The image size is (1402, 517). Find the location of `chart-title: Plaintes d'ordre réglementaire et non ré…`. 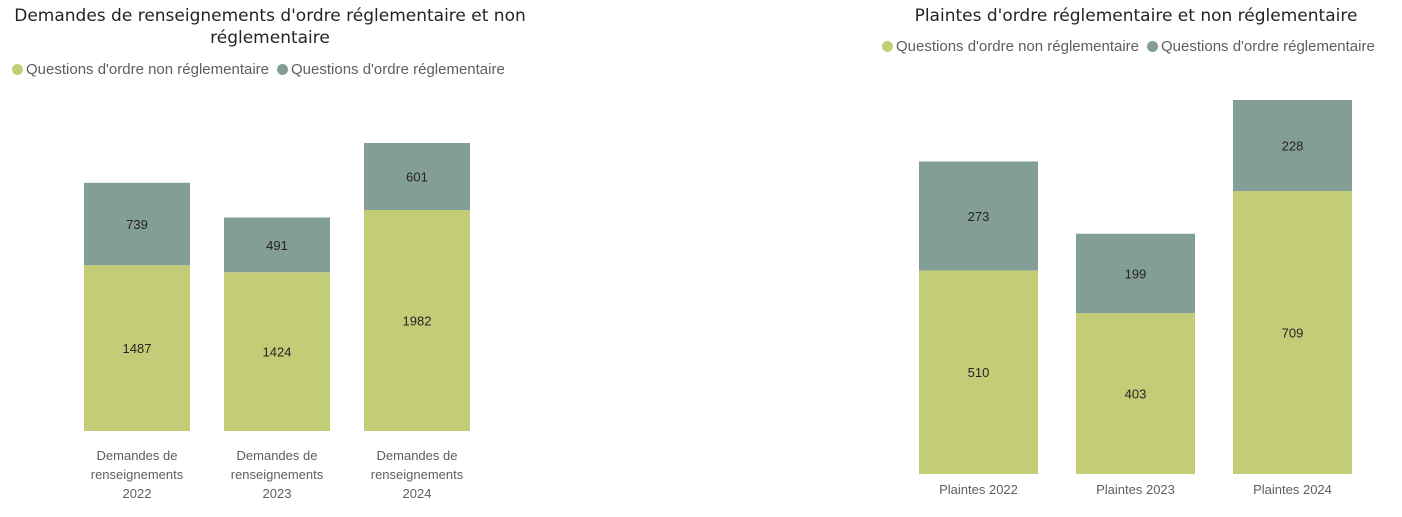

chart-title: Plaintes d'ordre réglementaire et non ré… is located at coordinates (1136, 16).